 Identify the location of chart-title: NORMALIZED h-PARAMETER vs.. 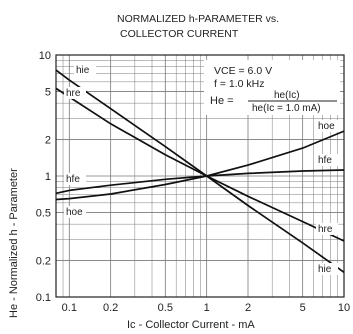
(198, 19).